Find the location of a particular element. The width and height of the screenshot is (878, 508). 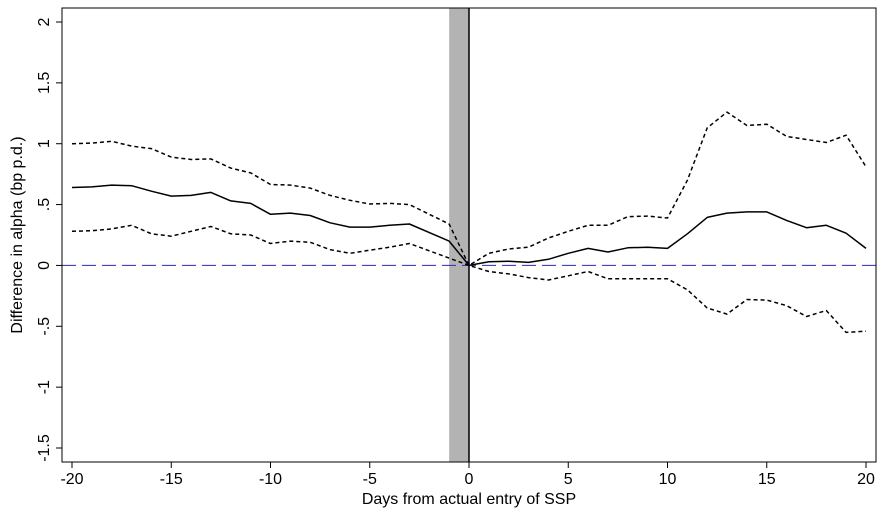

y-tick-label: 0 is located at coordinates (44, 265).